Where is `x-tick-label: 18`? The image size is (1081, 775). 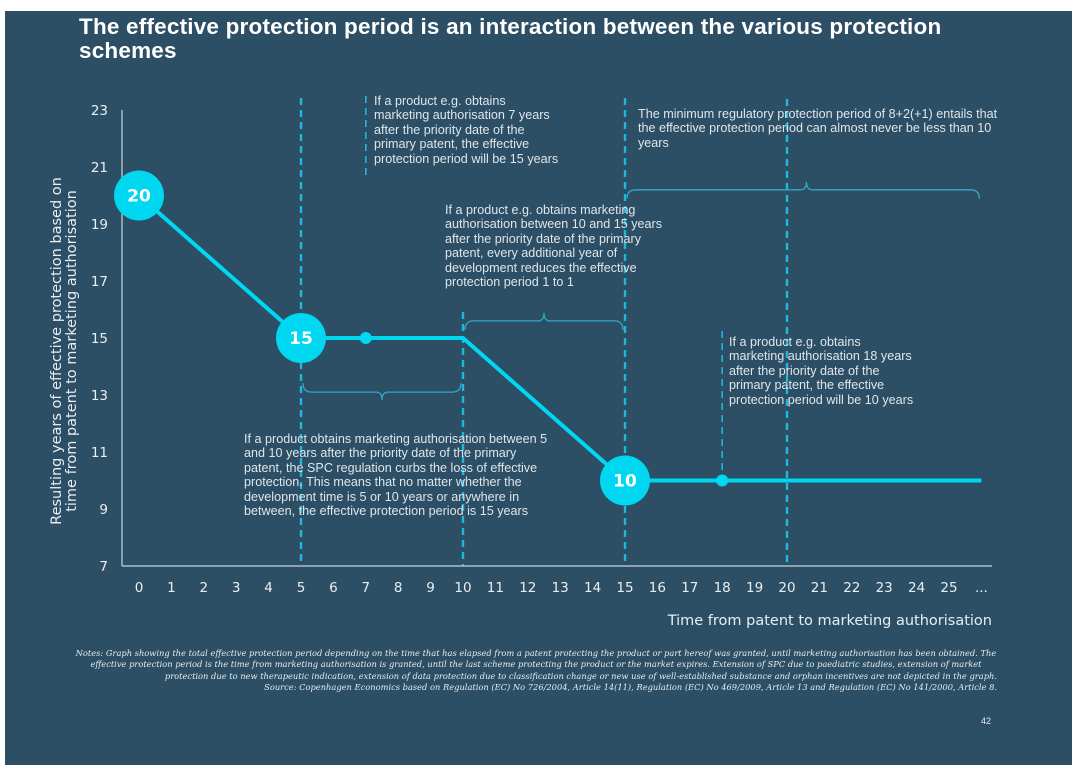
x-tick-label: 18 is located at coordinates (722, 588).